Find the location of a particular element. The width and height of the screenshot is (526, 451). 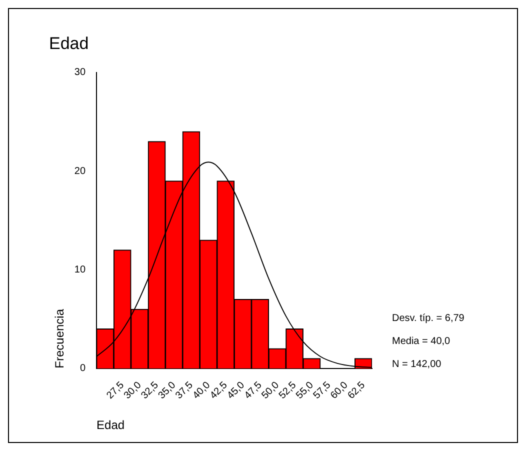

text: Media = 40,0 is located at coordinates (421, 342).